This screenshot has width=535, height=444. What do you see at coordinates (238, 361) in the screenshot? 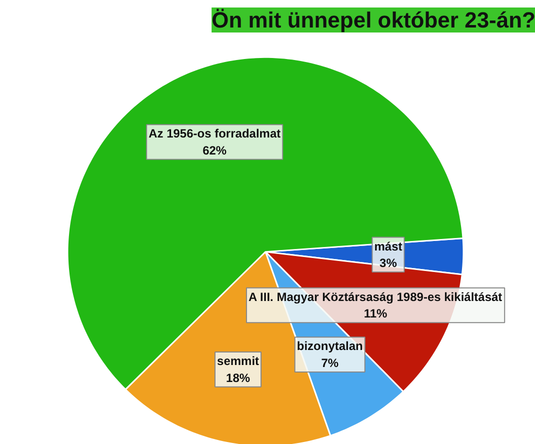
I see `slice-label: semmit` at bounding box center [238, 361].